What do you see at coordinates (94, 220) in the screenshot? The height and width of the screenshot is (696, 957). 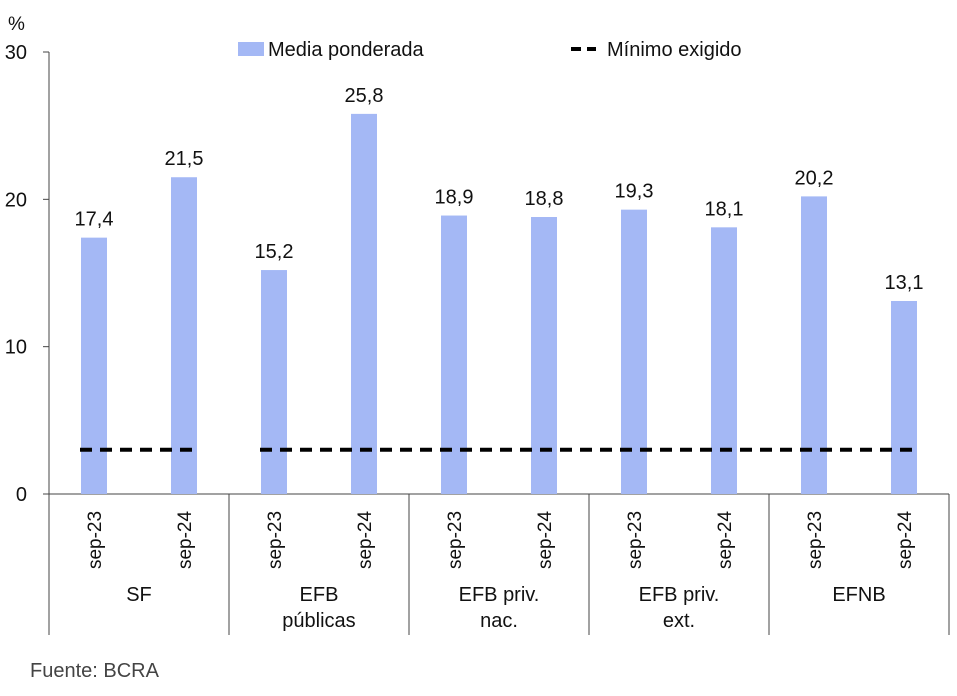 I see `bar-value-label: 17,4` at bounding box center [94, 220].